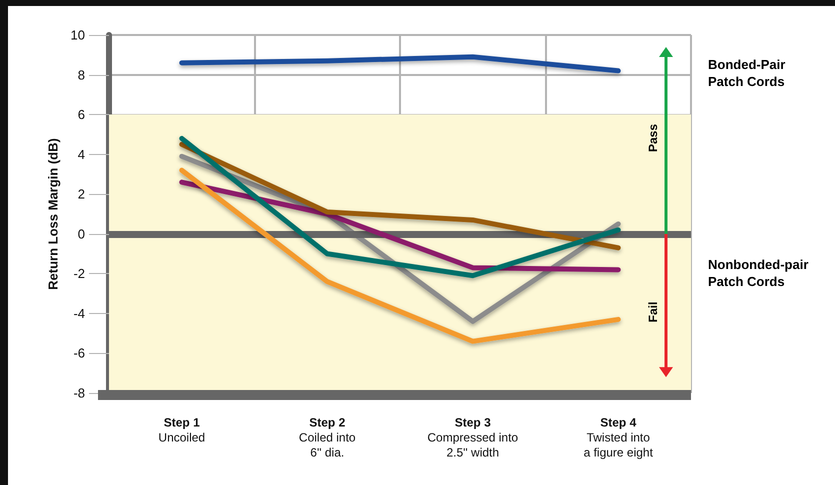 Image resolution: width=835 pixels, height=485 pixels. What do you see at coordinates (758, 273) in the screenshot?
I see `text: Nonbonded-pair Patch Cords` at bounding box center [758, 273].